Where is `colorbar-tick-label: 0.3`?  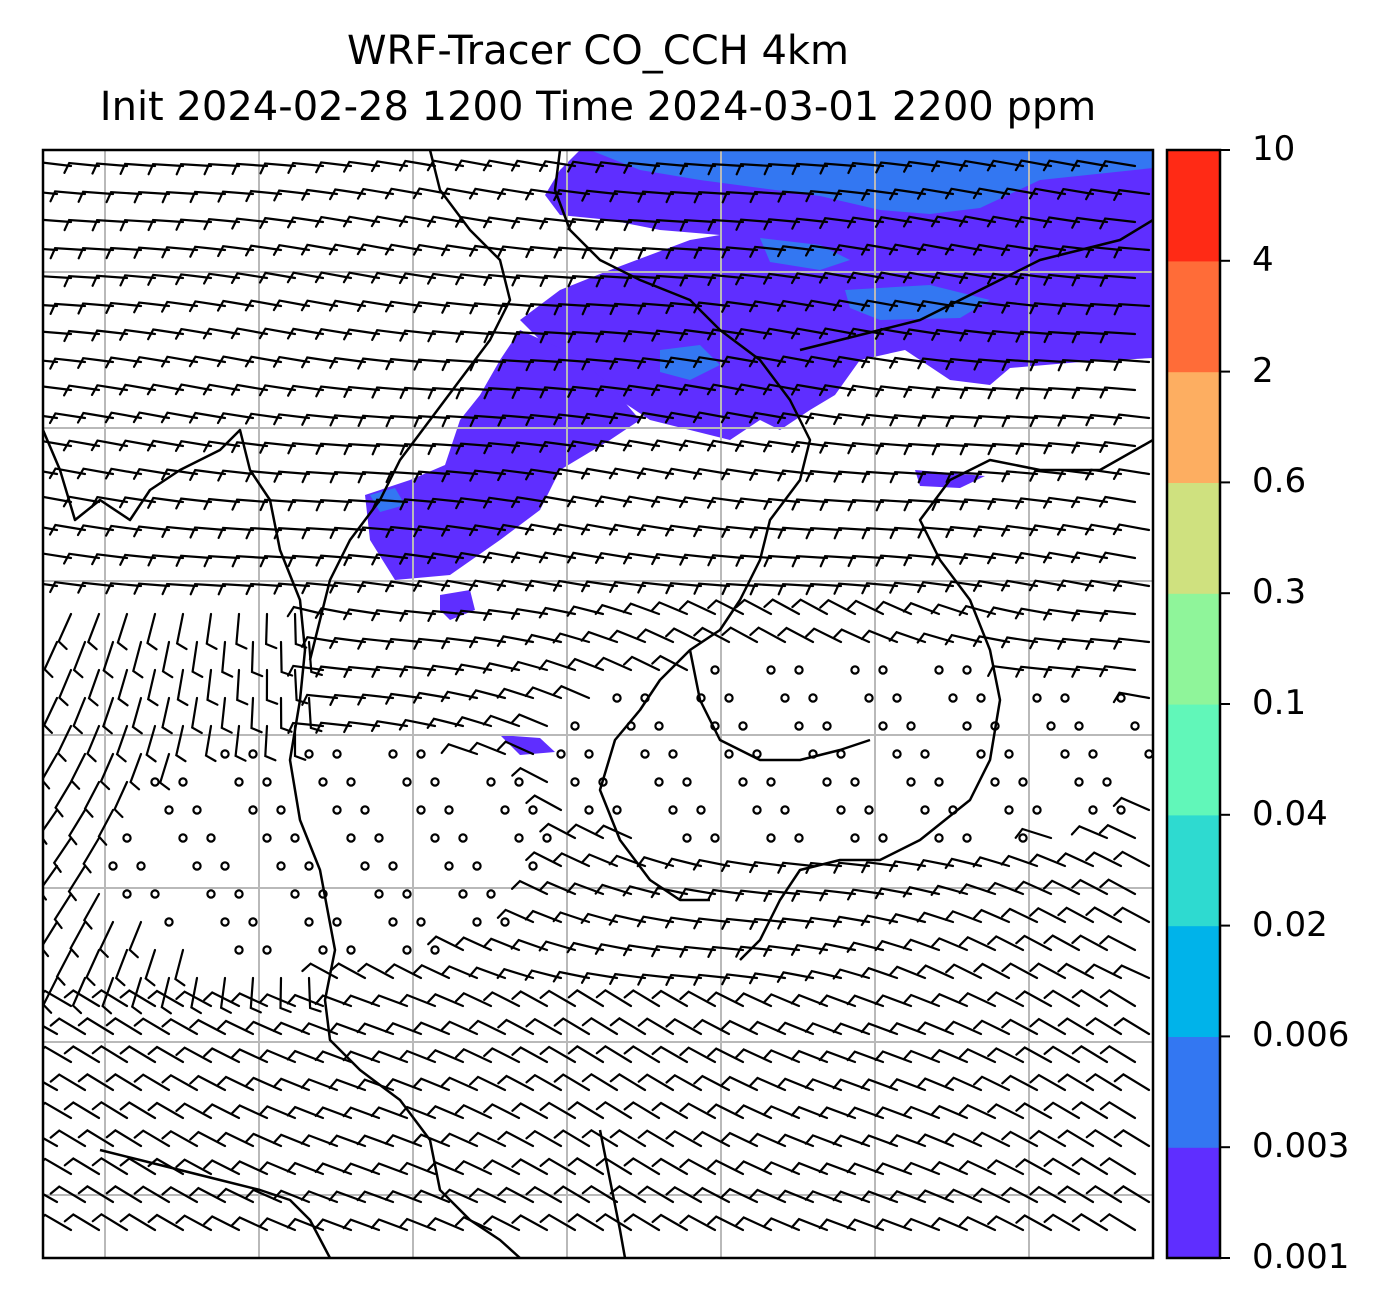
colorbar-tick-label: 0.3 is located at coordinates (1279, 592).